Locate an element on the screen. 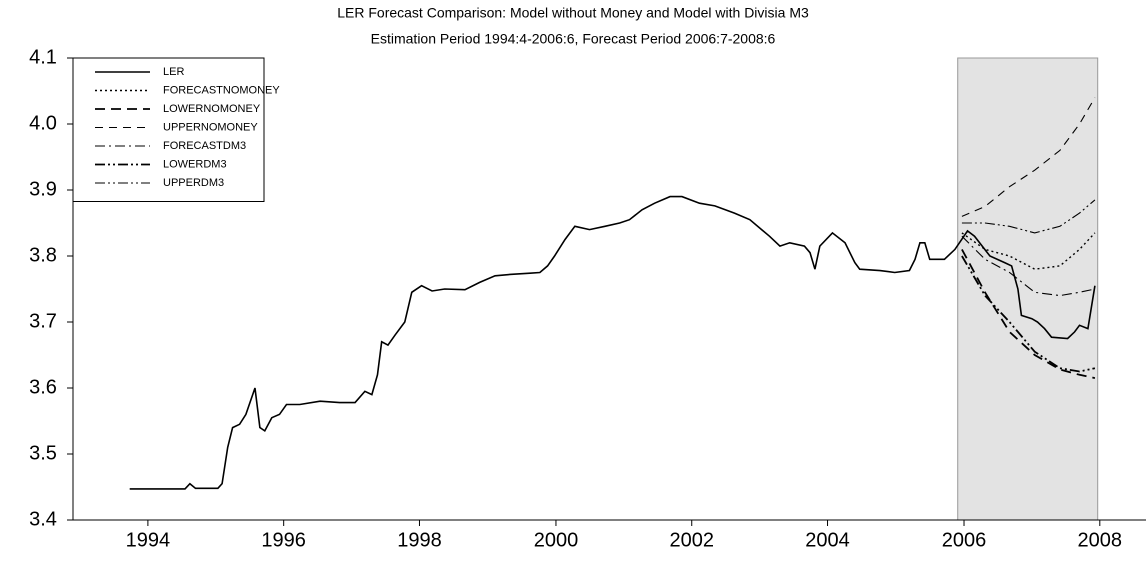 The width and height of the screenshot is (1146, 563). y-tick-label: 4.0 is located at coordinates (43, 123).